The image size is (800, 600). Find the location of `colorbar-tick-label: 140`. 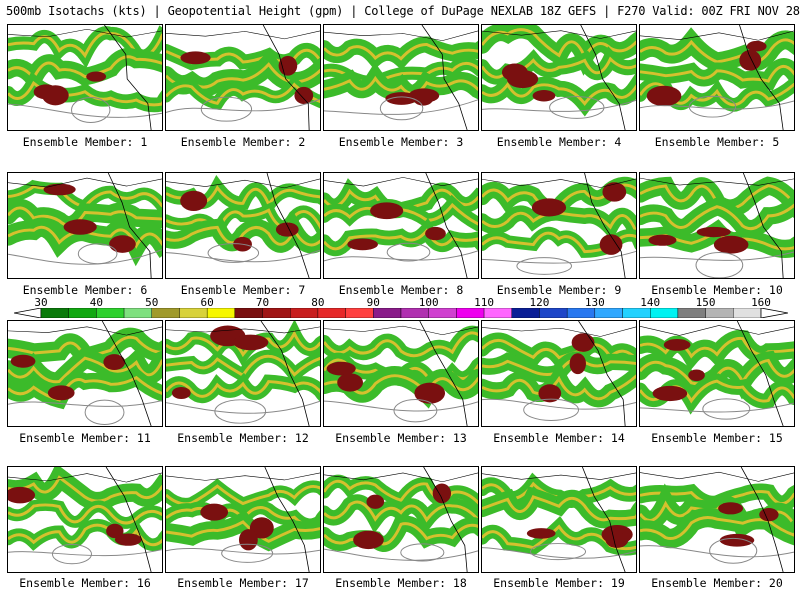

colorbar-tick-label: 140 is located at coordinates (650, 302).